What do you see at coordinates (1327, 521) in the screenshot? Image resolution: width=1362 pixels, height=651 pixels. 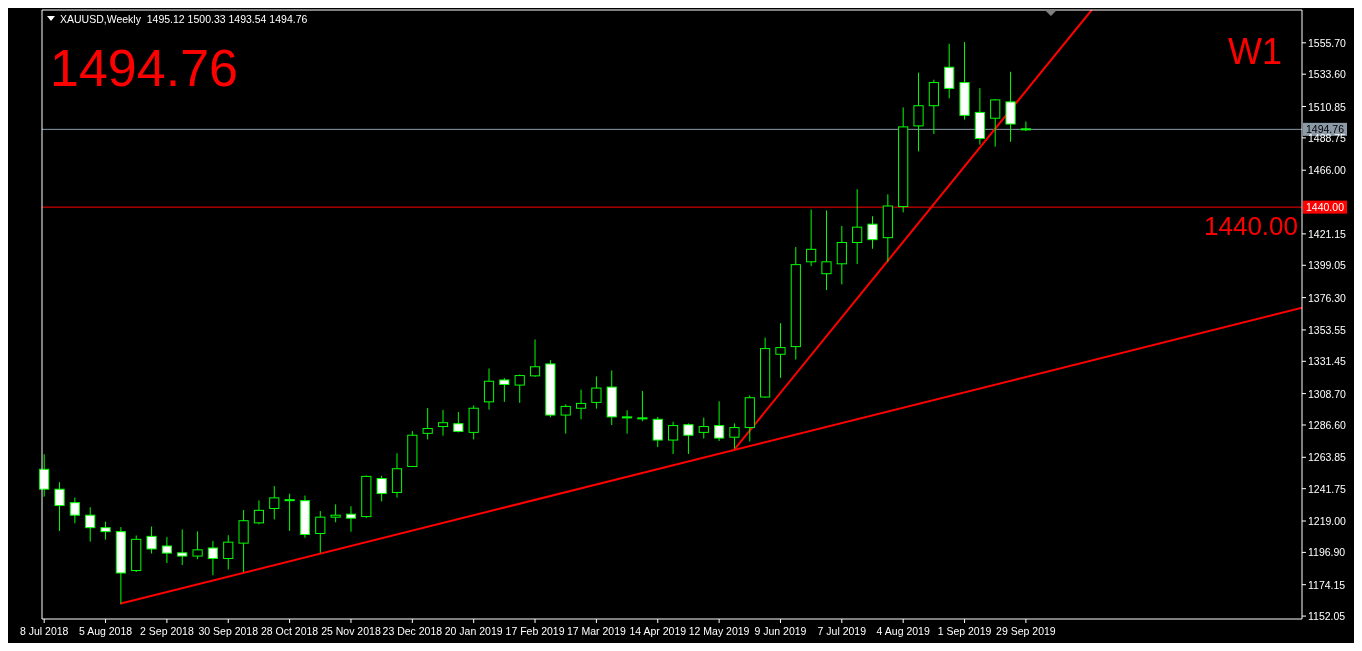 I see `y-tick-label: 1219.00` at bounding box center [1327, 521].